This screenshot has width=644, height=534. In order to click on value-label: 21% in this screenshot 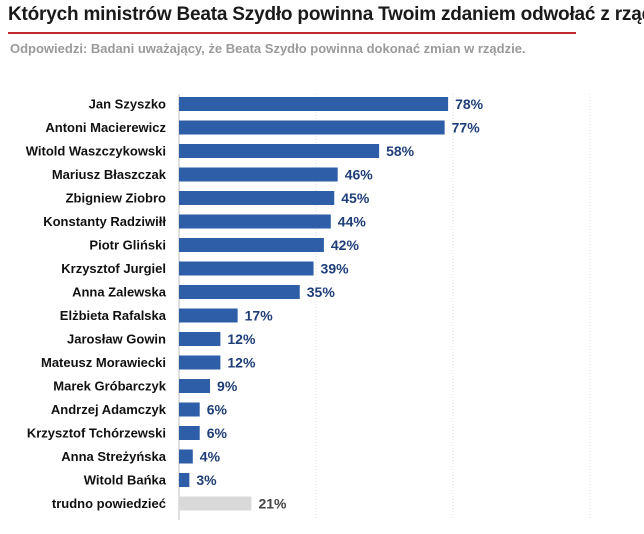, I will do `click(272, 504)`.